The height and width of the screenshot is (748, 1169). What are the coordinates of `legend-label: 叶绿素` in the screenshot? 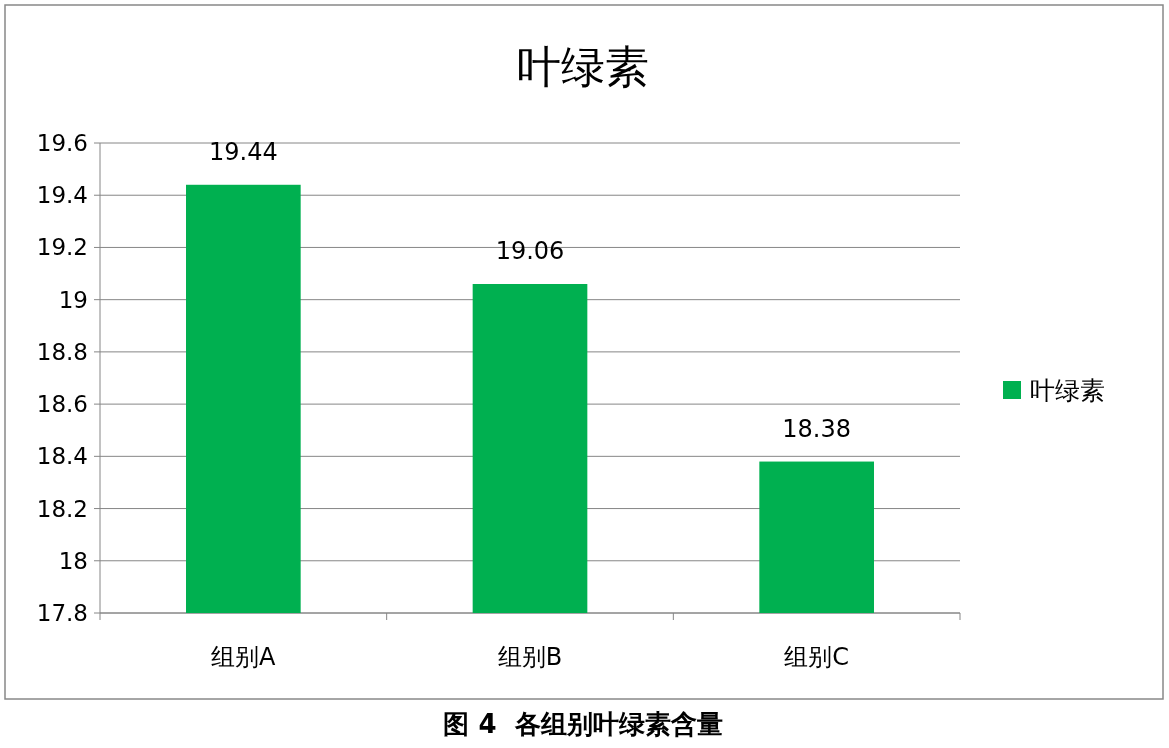 It's located at (1067, 390).